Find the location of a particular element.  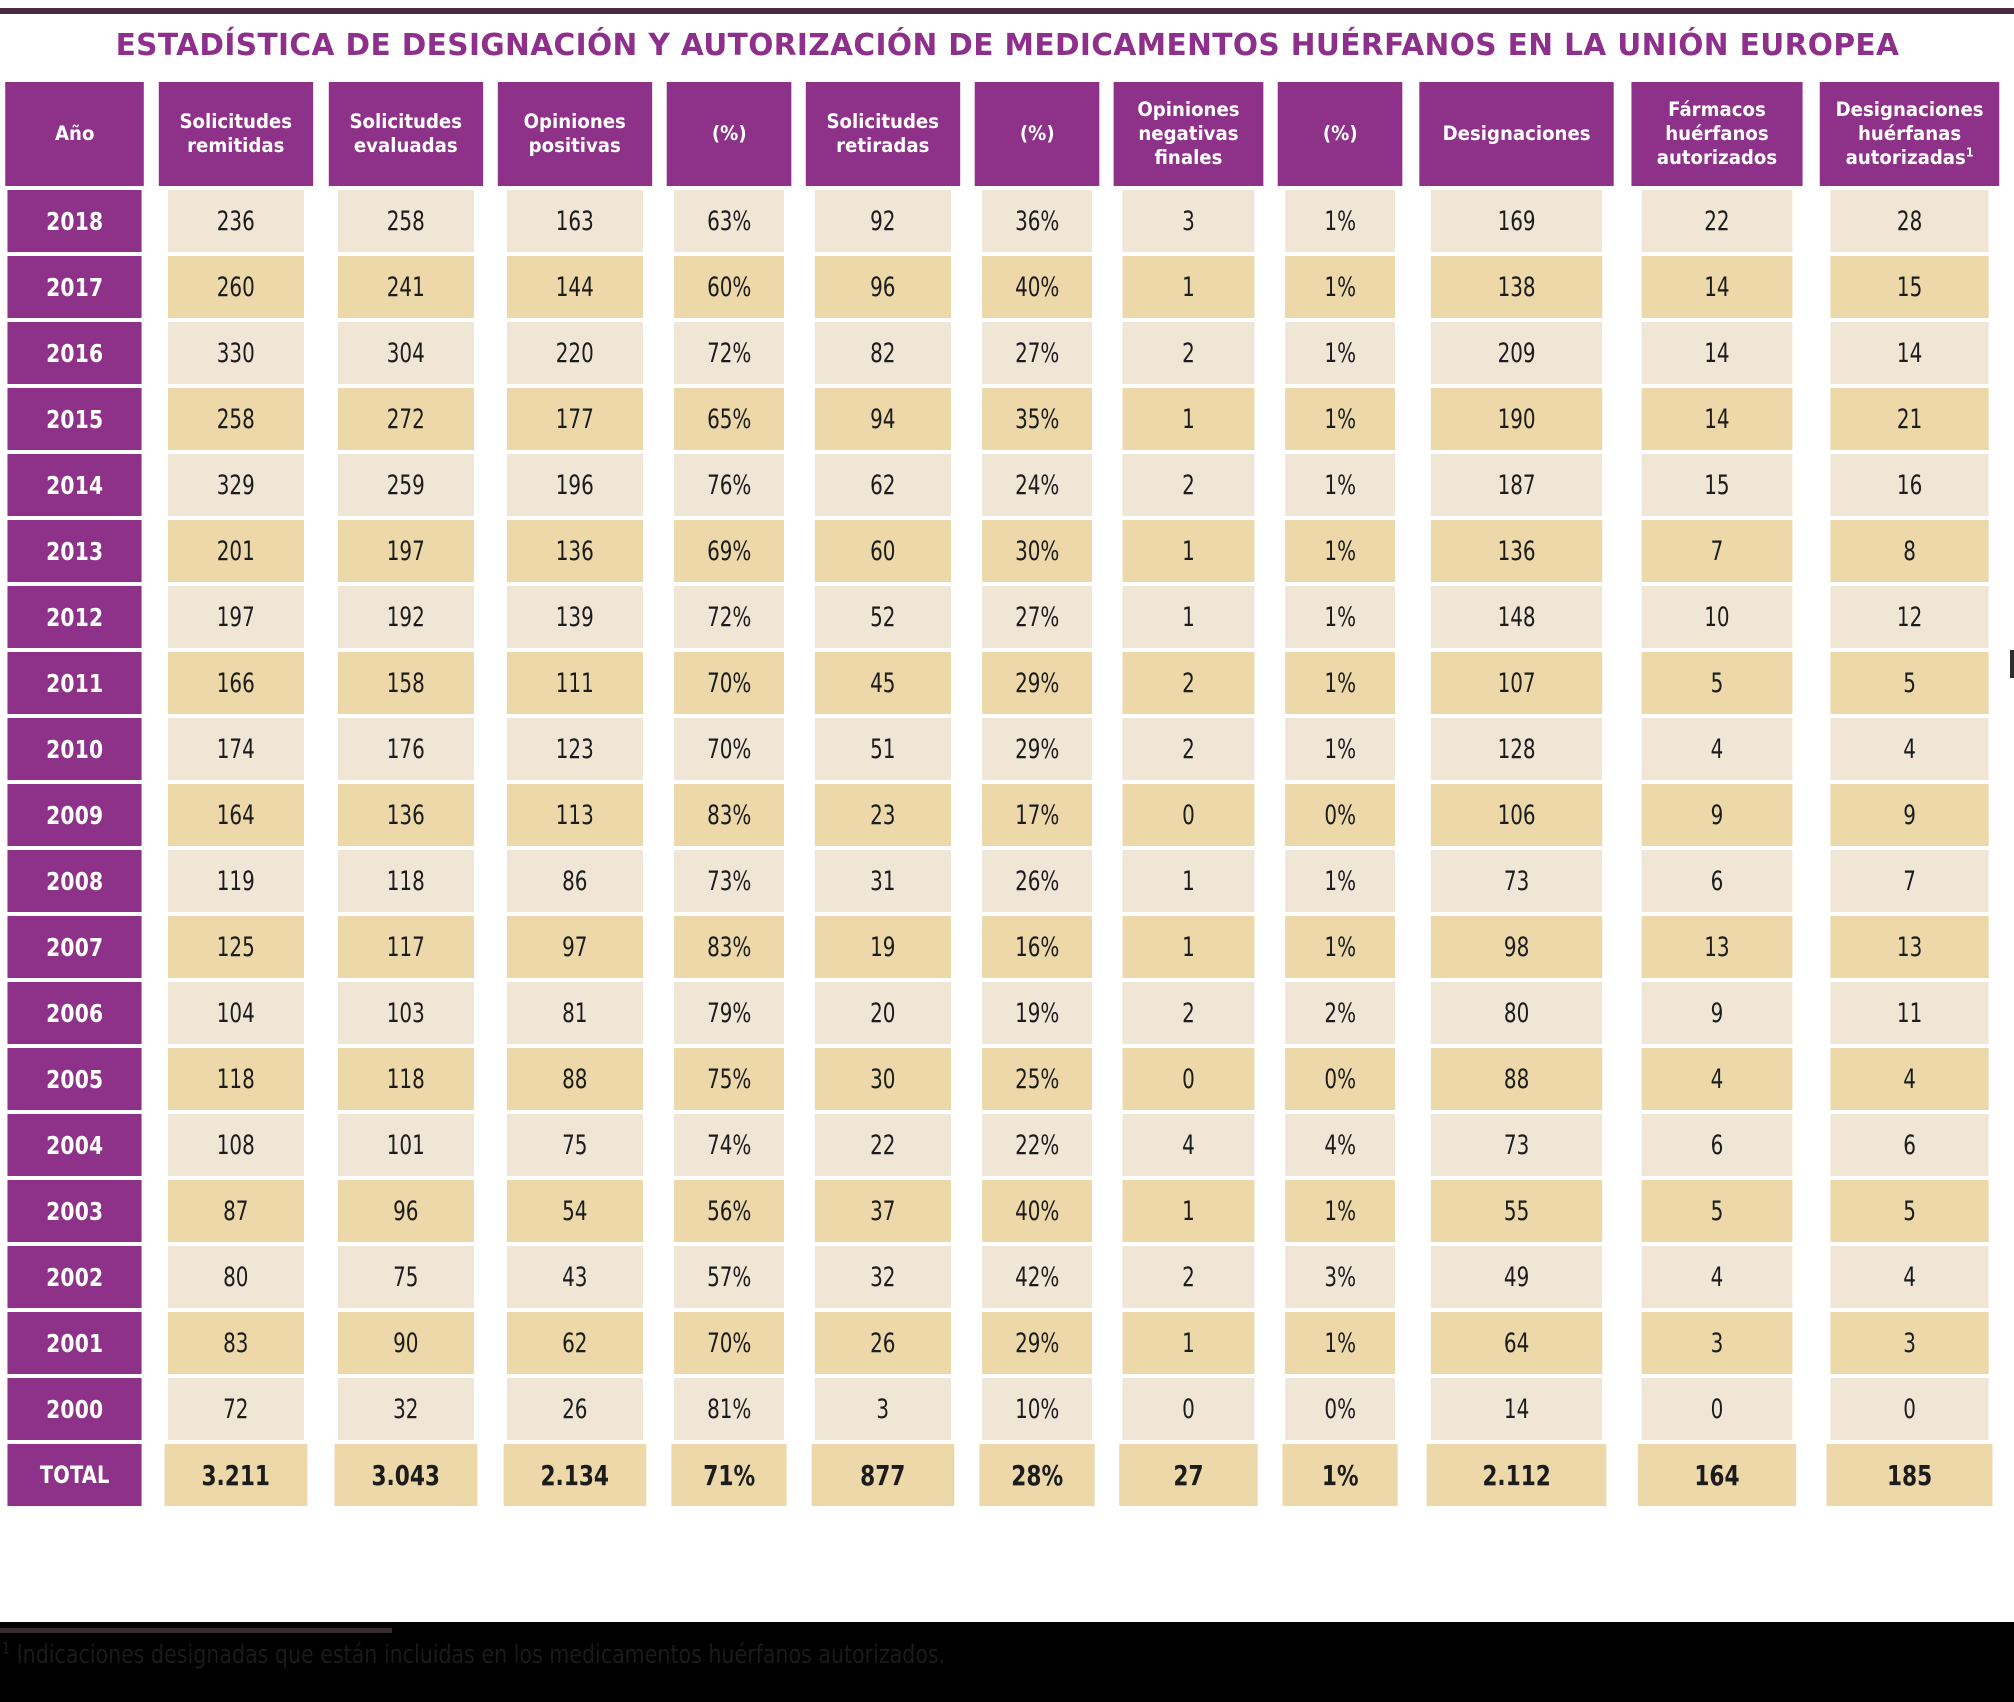

cell-pct_negativas: 3% is located at coordinates (1340, 1277).